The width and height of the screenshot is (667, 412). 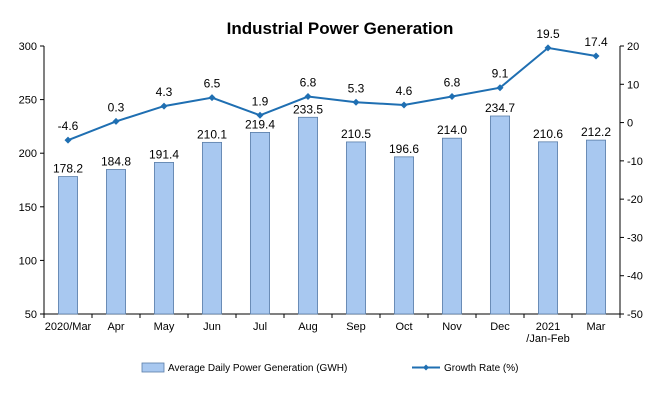 I want to click on bar-value-label: 191.4, so click(x=164, y=154).